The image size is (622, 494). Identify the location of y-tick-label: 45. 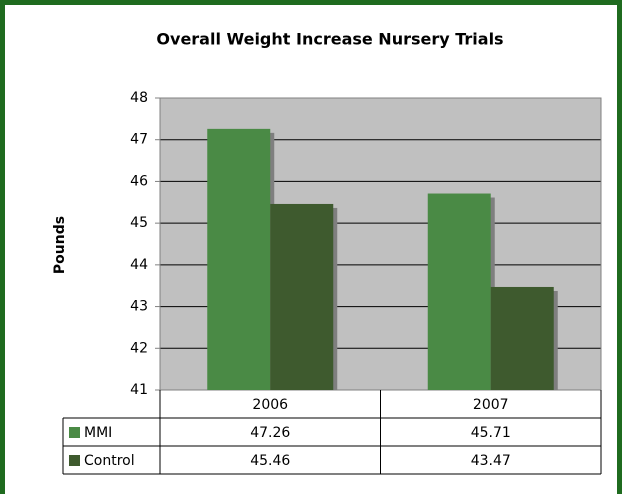
(139, 223).